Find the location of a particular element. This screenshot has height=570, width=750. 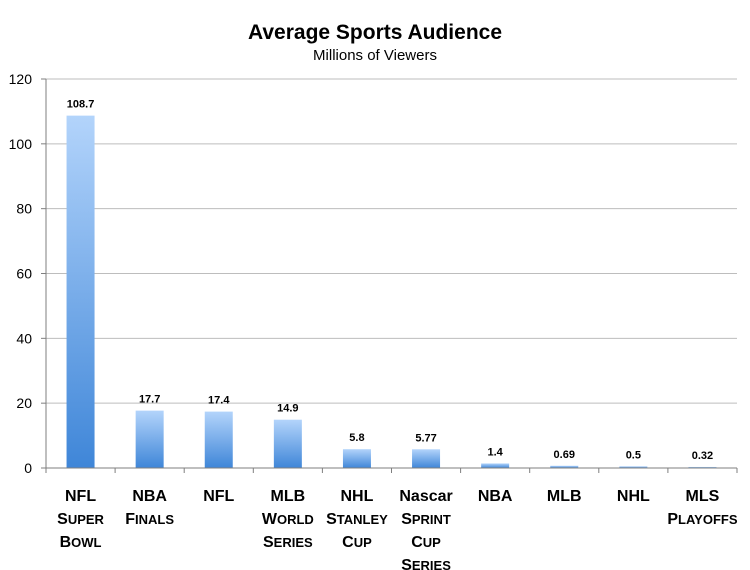

x-tick-label-line: SUPER is located at coordinates (80, 519).